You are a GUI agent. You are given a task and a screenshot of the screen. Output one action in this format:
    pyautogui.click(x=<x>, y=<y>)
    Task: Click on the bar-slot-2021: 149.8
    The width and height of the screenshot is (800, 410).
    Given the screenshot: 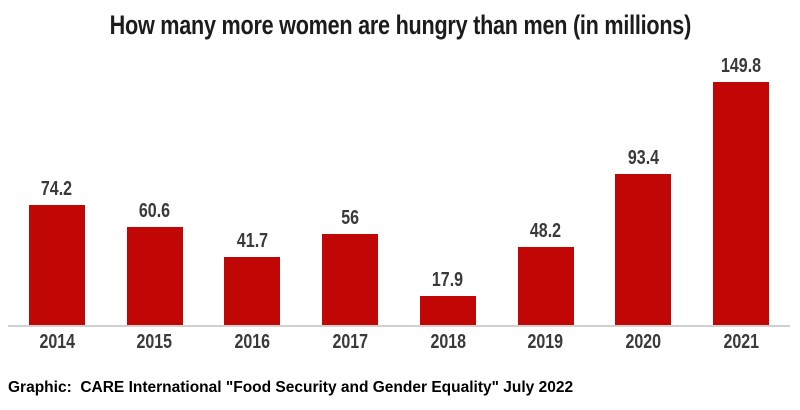 What is the action you would take?
    pyautogui.click(x=741, y=190)
    